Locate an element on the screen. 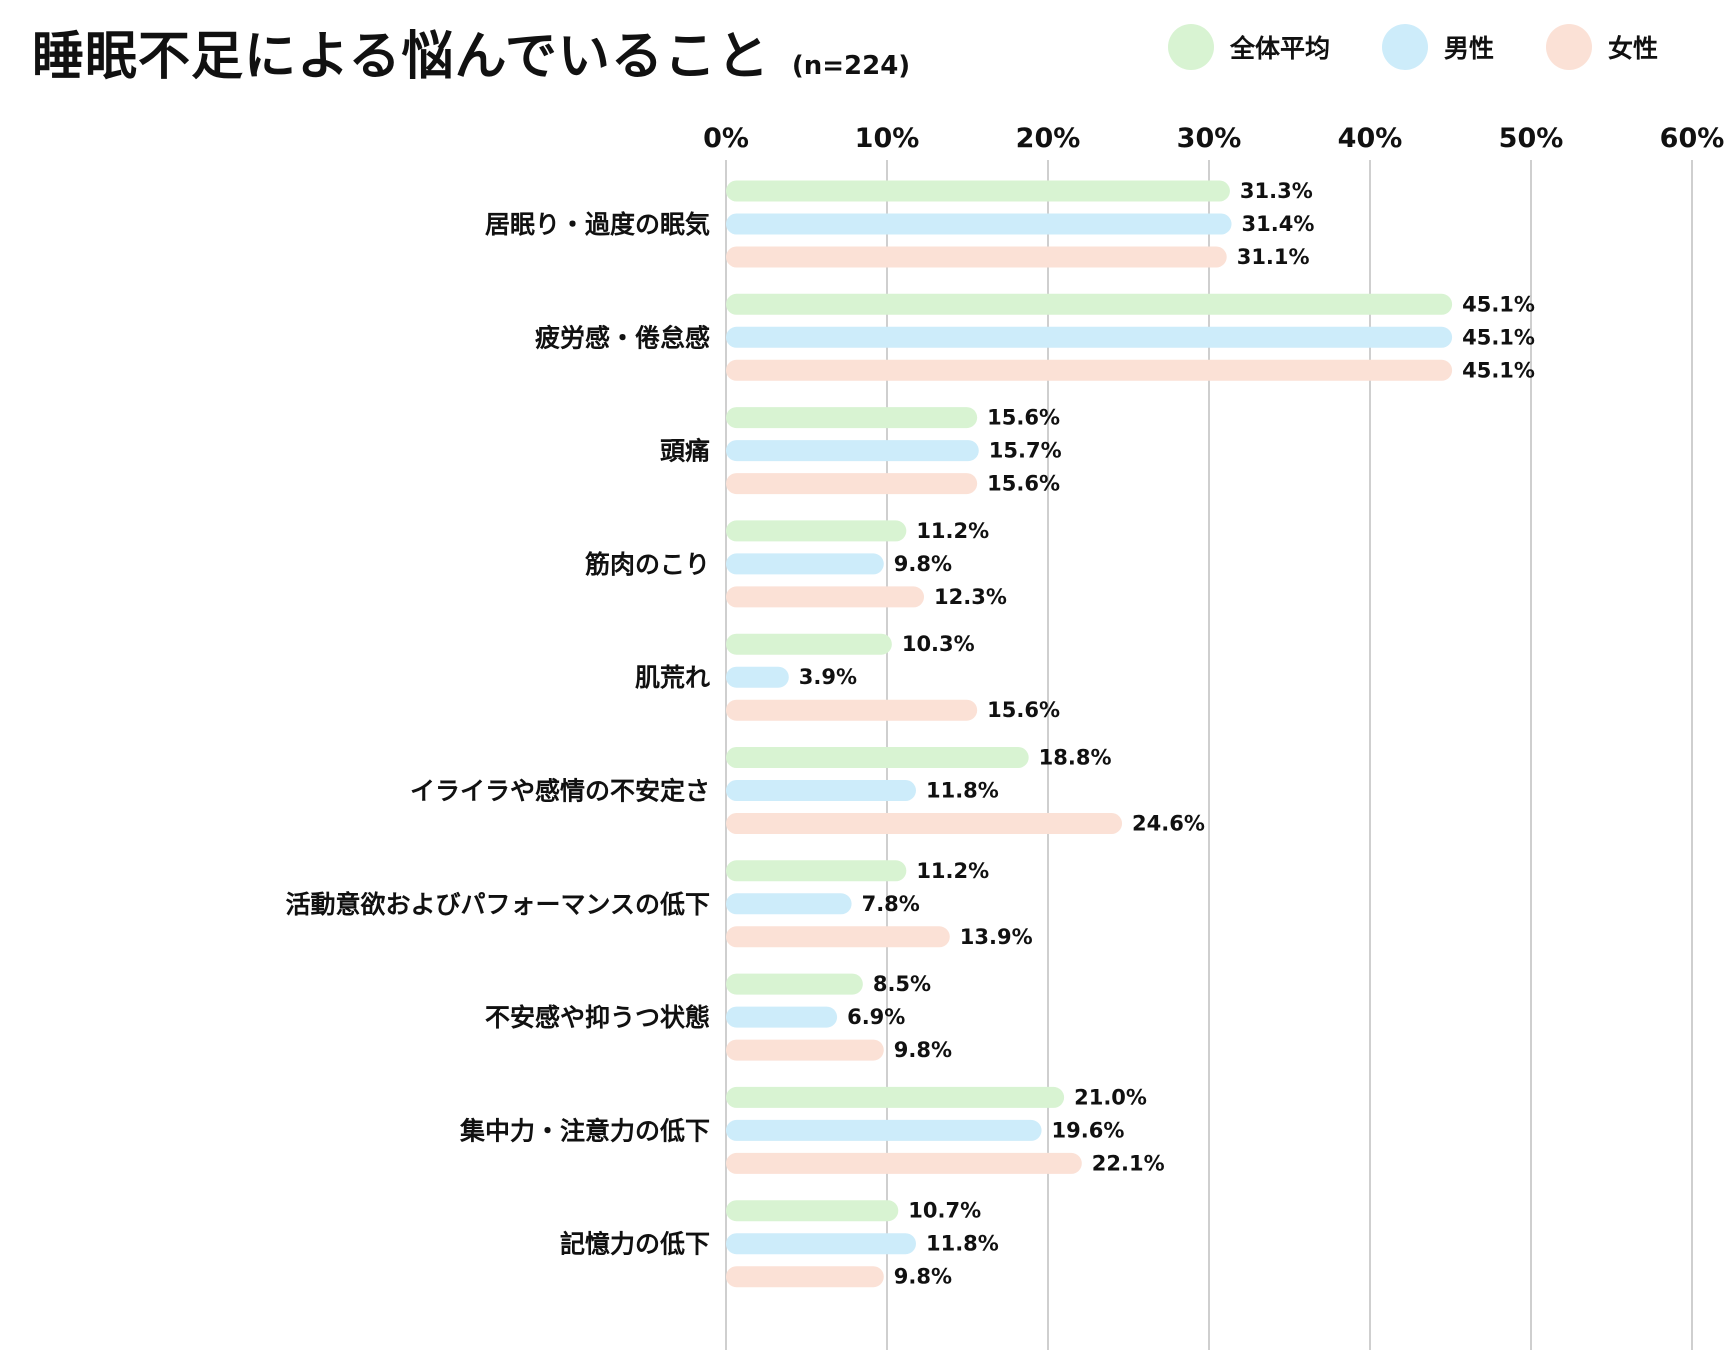 This screenshot has width=1726, height=1350. chart-title-group: 睡眠不足による悩んでいること (n=224) is located at coordinates (471, 51).